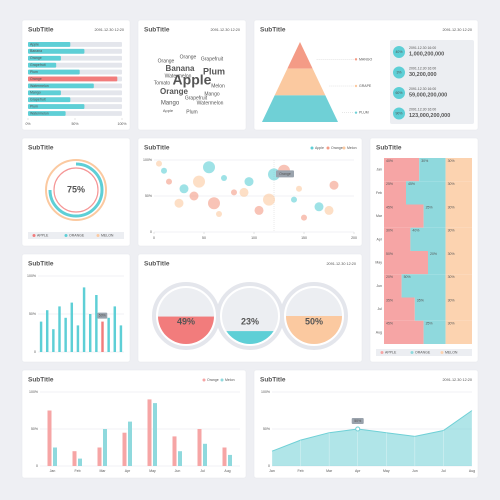  What do you see at coordinates (354, 238) in the screenshot?
I see `x-tick-label: 200` at bounding box center [354, 238].